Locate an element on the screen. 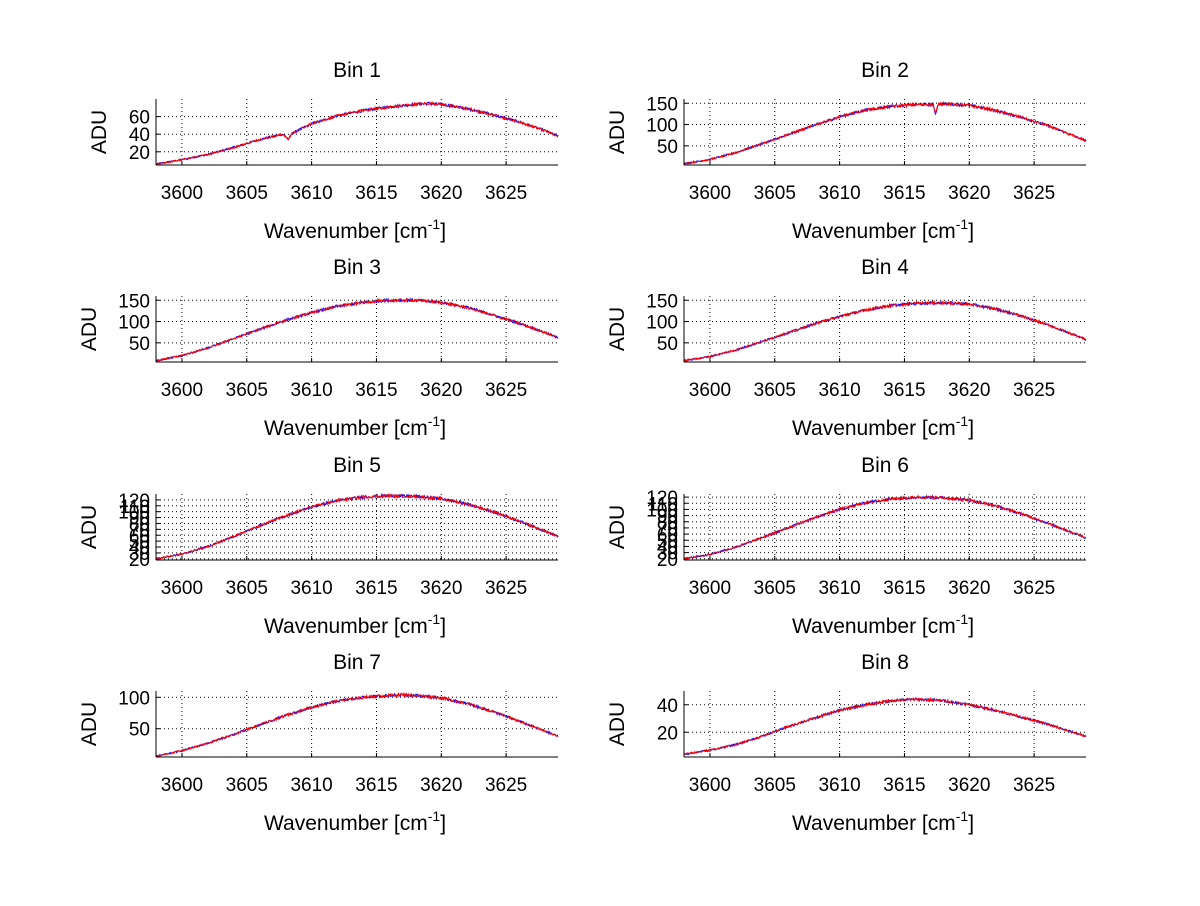  y-tick-label: 70 is located at coordinates (139, 530).